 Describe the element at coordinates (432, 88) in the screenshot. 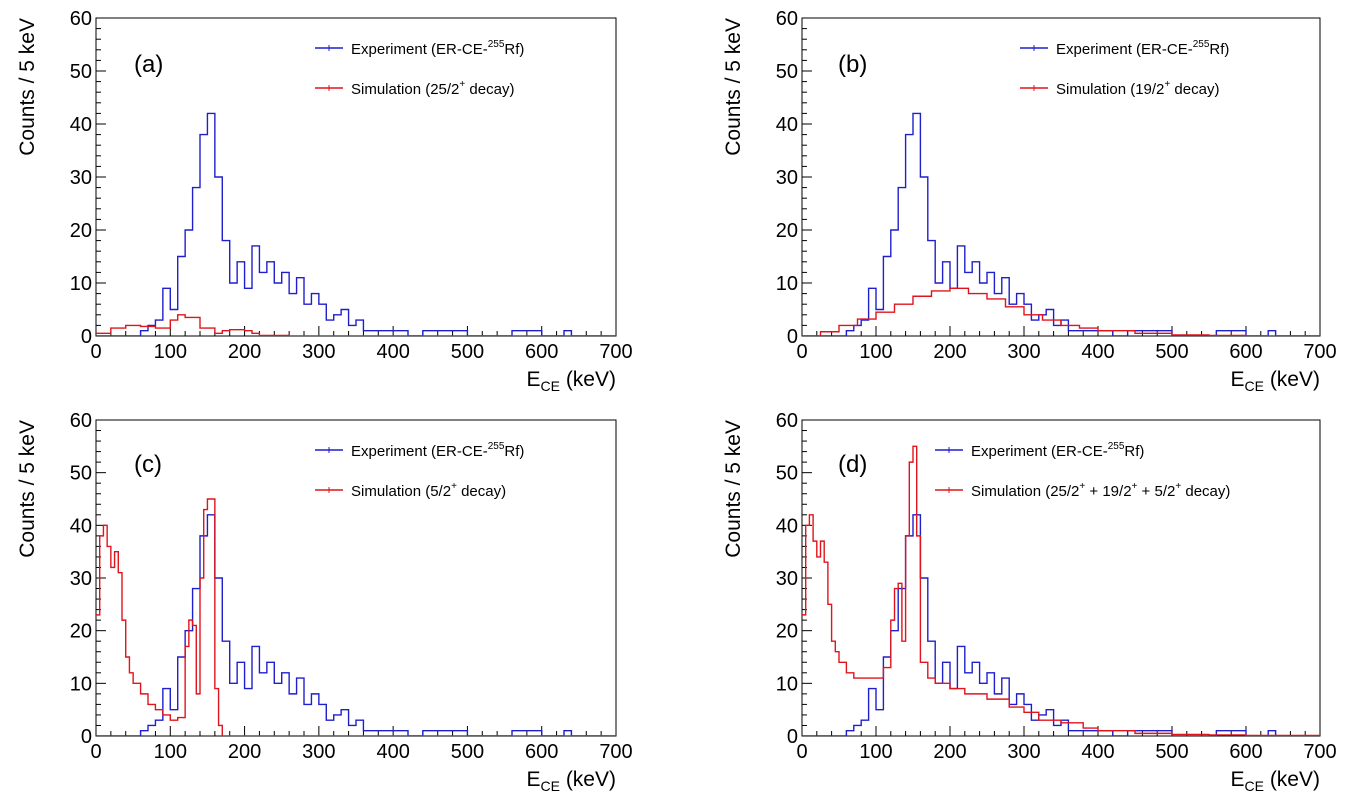

I see `legend-entry: Simulation (25/2+ decay)` at that location.